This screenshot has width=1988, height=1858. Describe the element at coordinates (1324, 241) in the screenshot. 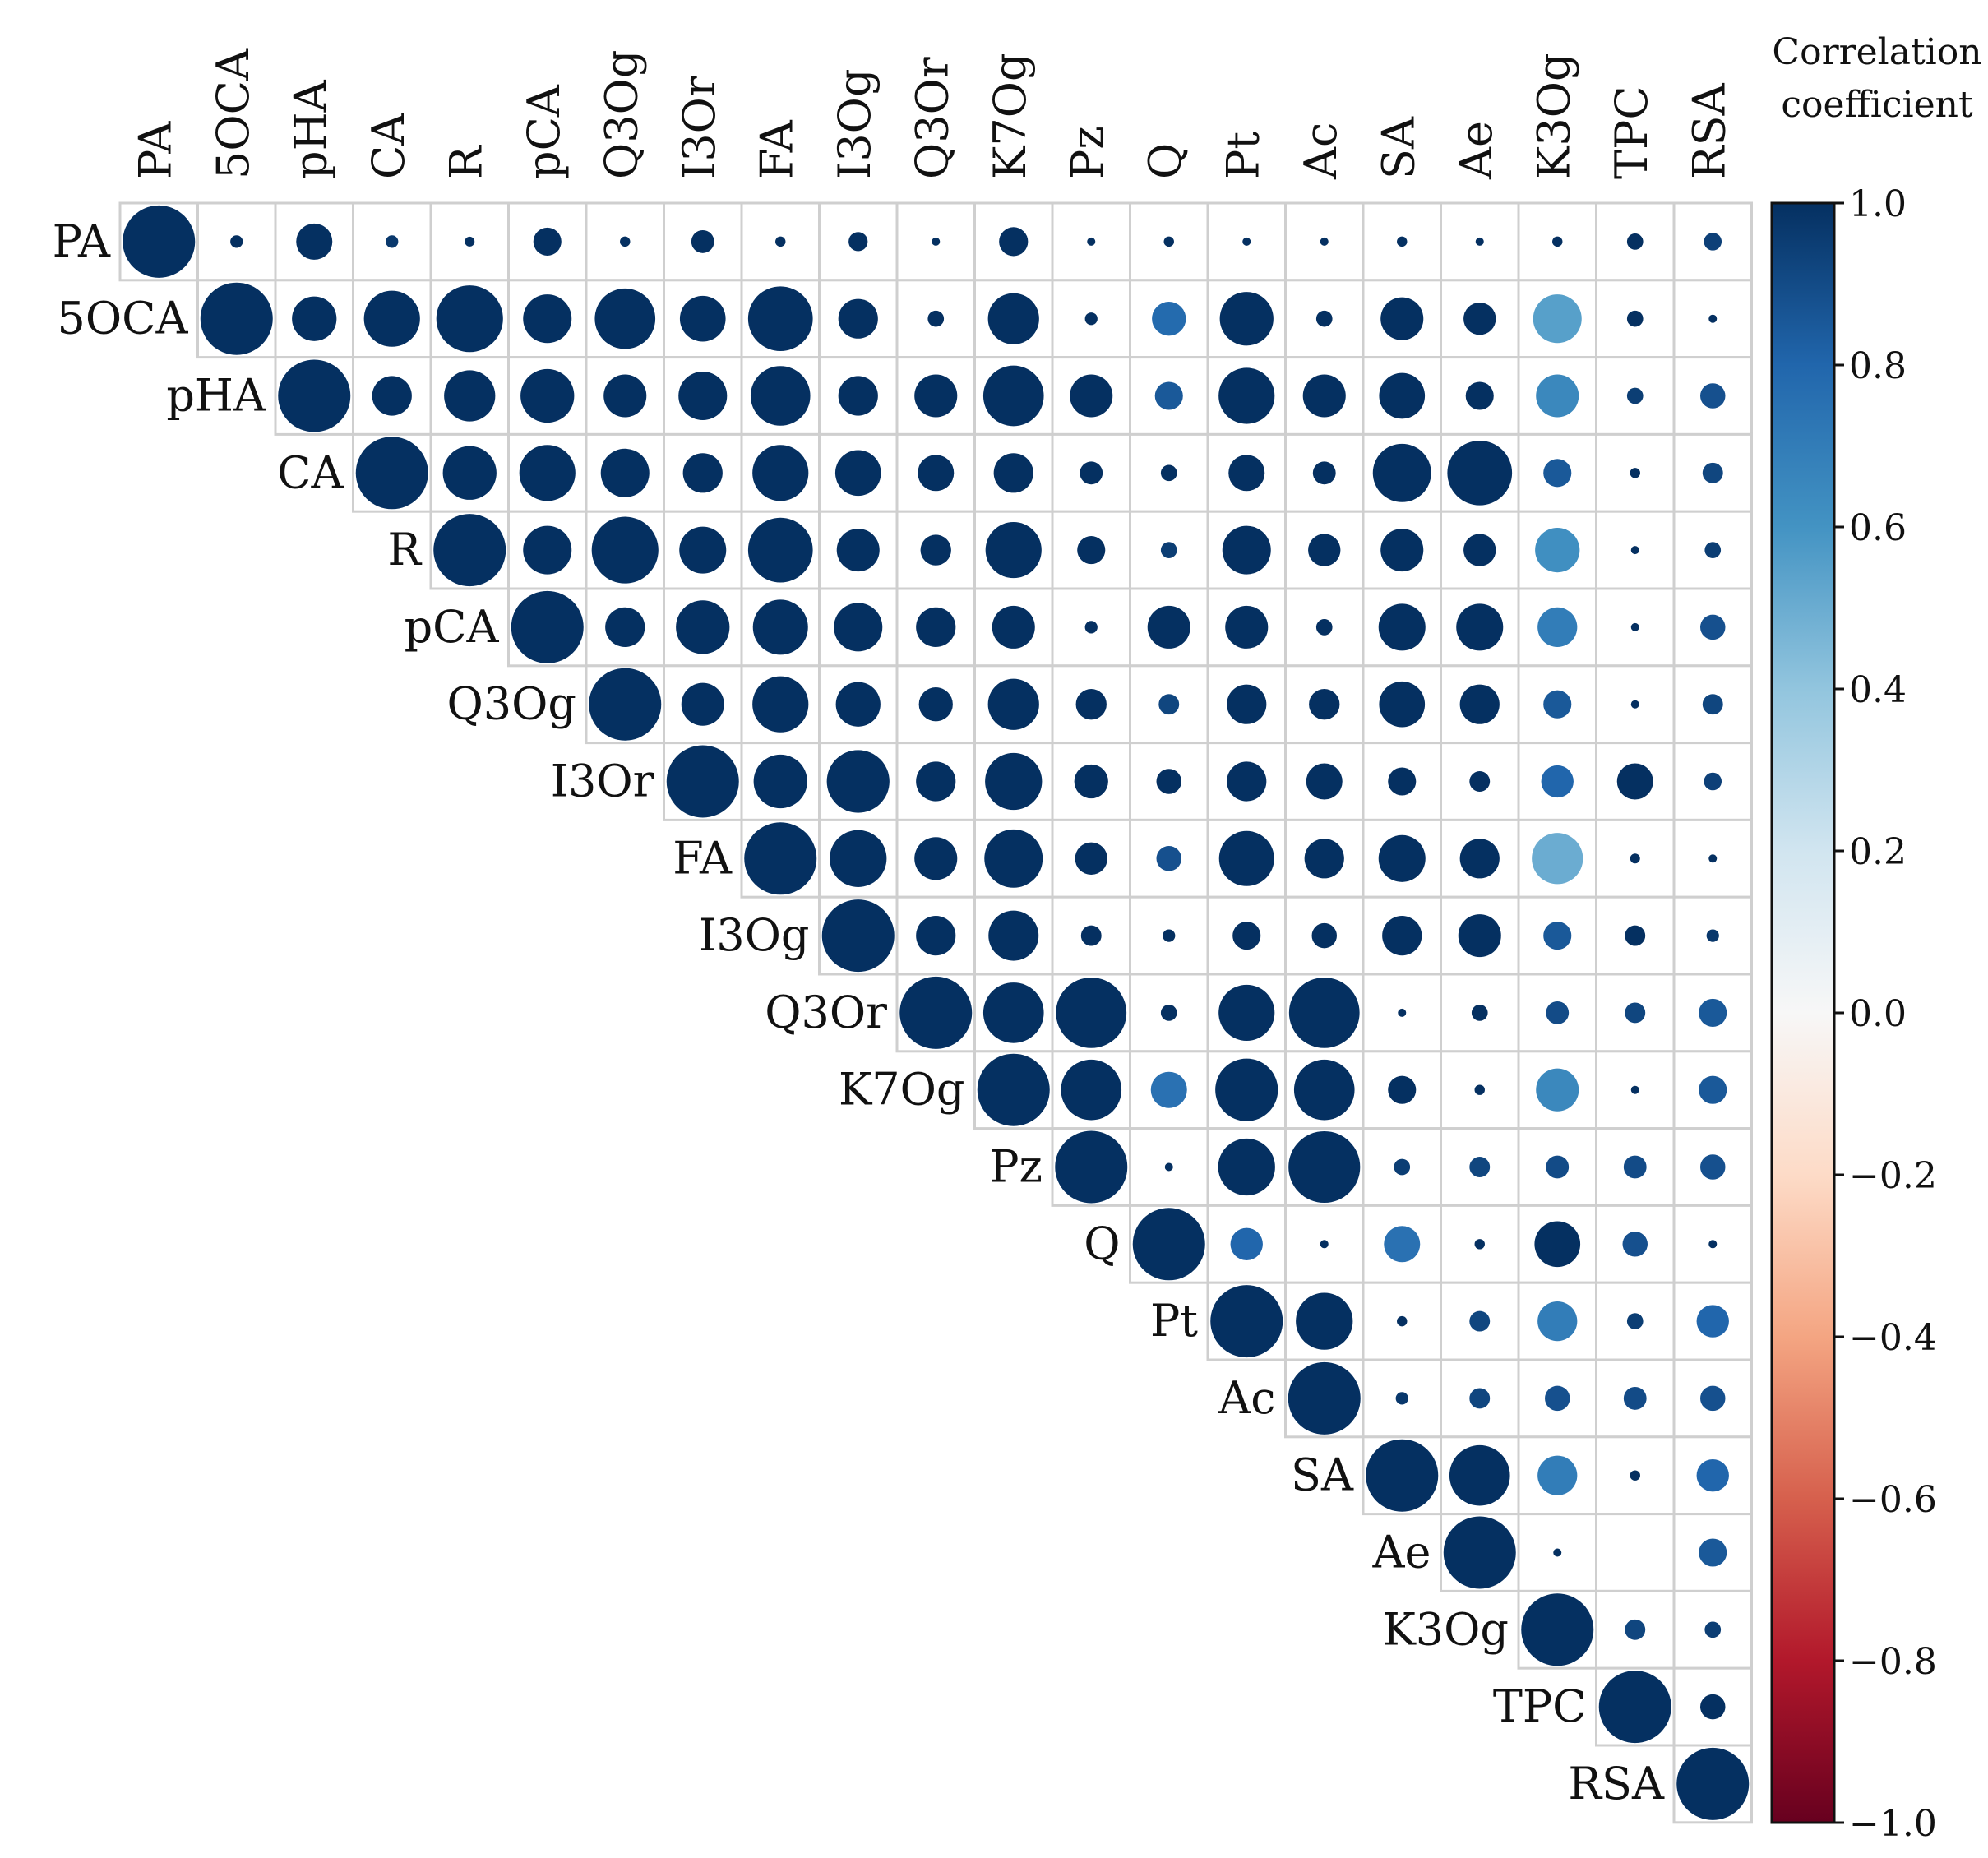

I see `corr-circle-PA-Ac` at that location.